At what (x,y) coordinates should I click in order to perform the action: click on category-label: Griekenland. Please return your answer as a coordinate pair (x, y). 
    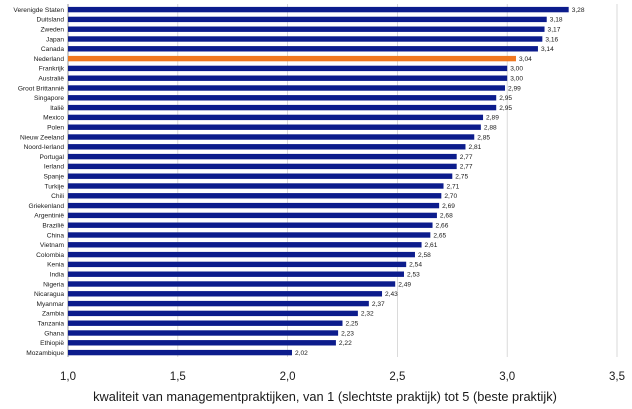
    Looking at the image, I should click on (46, 206).